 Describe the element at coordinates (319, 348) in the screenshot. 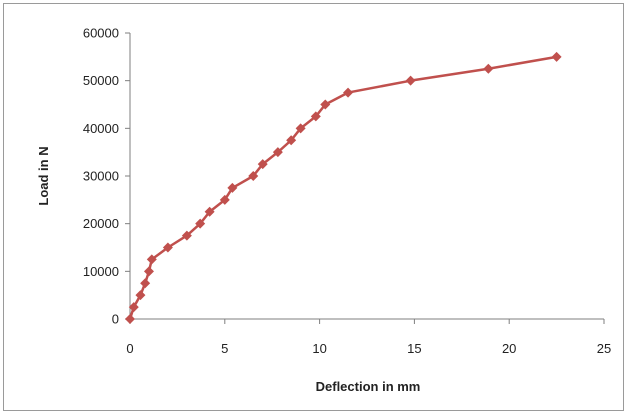

I see `x-tick-label: 10` at that location.